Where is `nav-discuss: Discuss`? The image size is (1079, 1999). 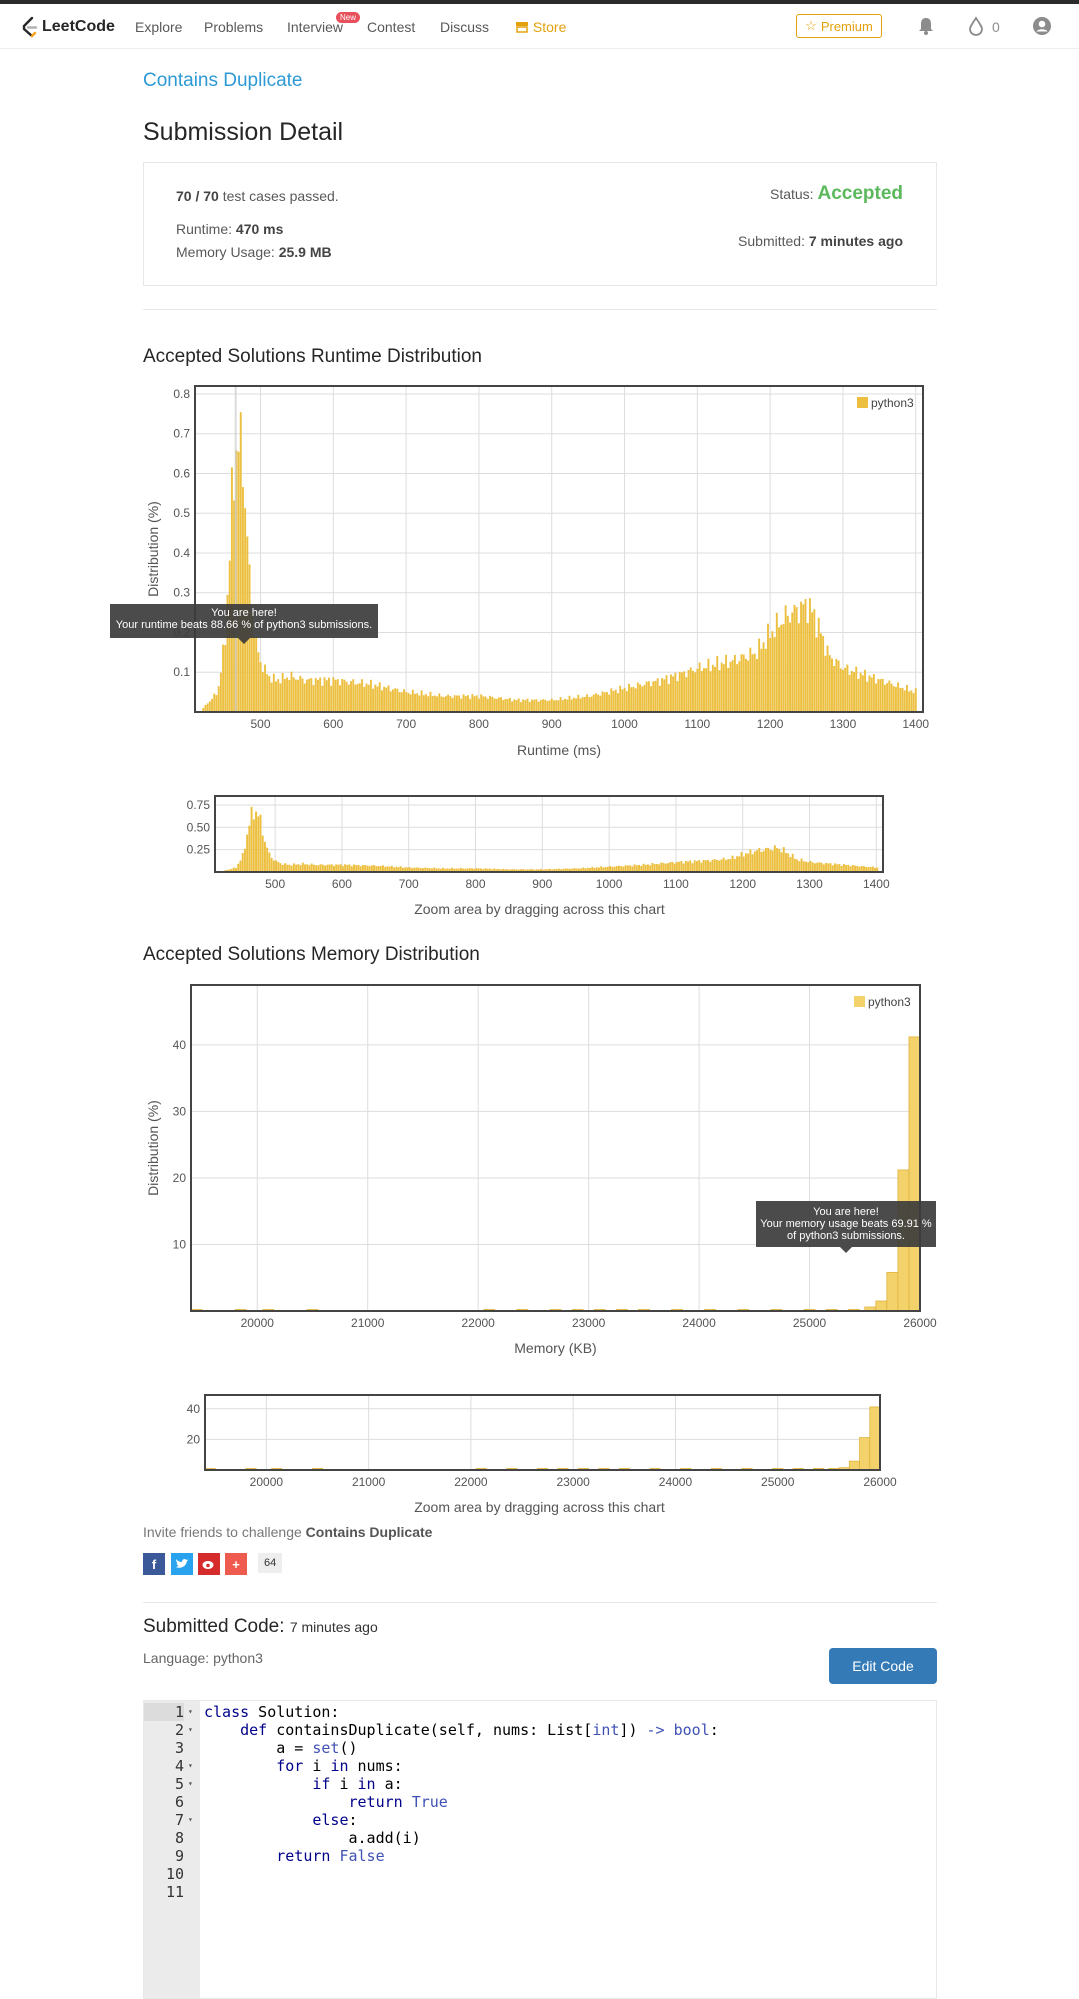
nav-discuss: Discuss is located at coordinates (465, 27).